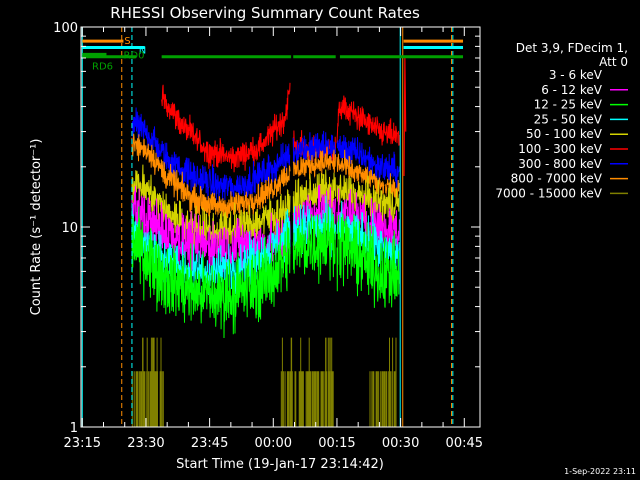  What do you see at coordinates (405, 116) in the screenshot?
I see `end-spike` at bounding box center [405, 116].